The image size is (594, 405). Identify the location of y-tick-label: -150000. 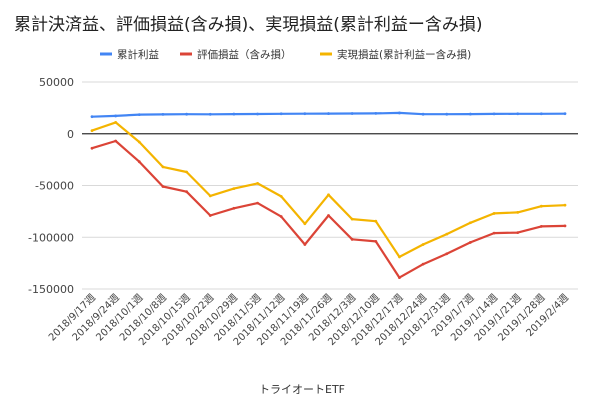
(51, 289).